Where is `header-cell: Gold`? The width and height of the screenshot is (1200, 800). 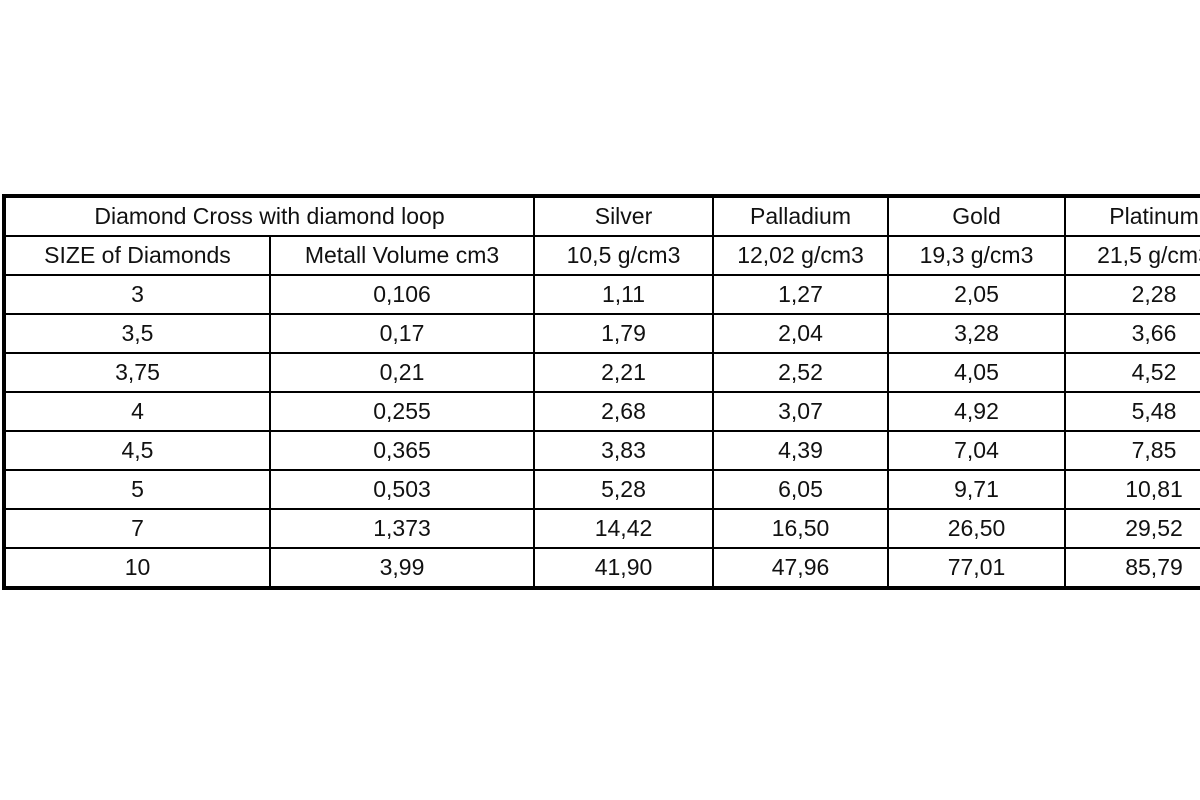 header-cell: Gold is located at coordinates (976, 216).